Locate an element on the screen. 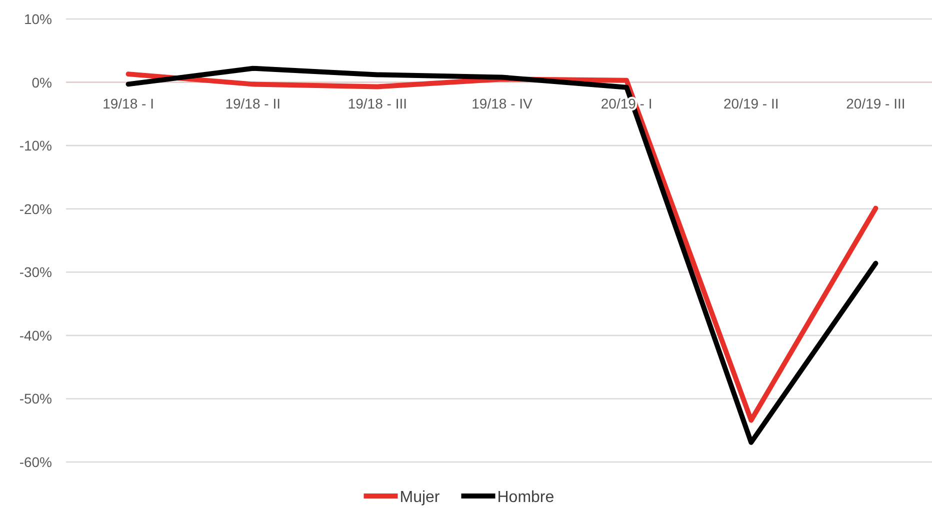 This screenshot has height=508, width=932. y-tick-label: -50% is located at coordinates (35, 398).